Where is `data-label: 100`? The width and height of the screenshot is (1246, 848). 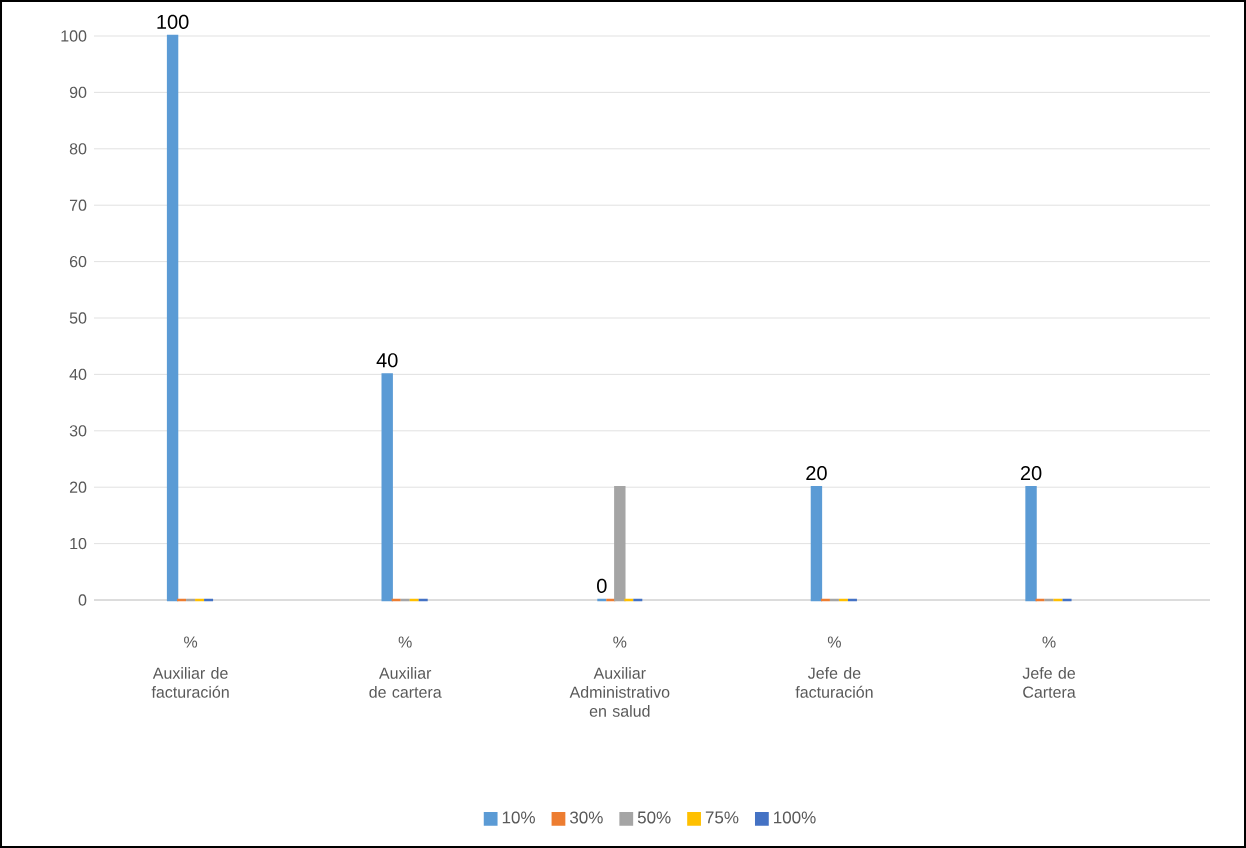
data-label: 100 is located at coordinates (173, 21).